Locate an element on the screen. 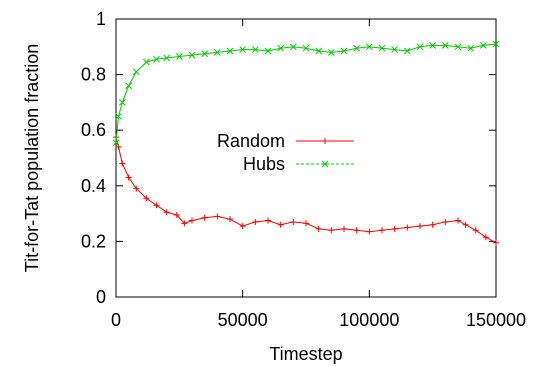 Image resolution: width=546 pixels, height=367 pixels. legend-marker-hubs is located at coordinates (325, 164).